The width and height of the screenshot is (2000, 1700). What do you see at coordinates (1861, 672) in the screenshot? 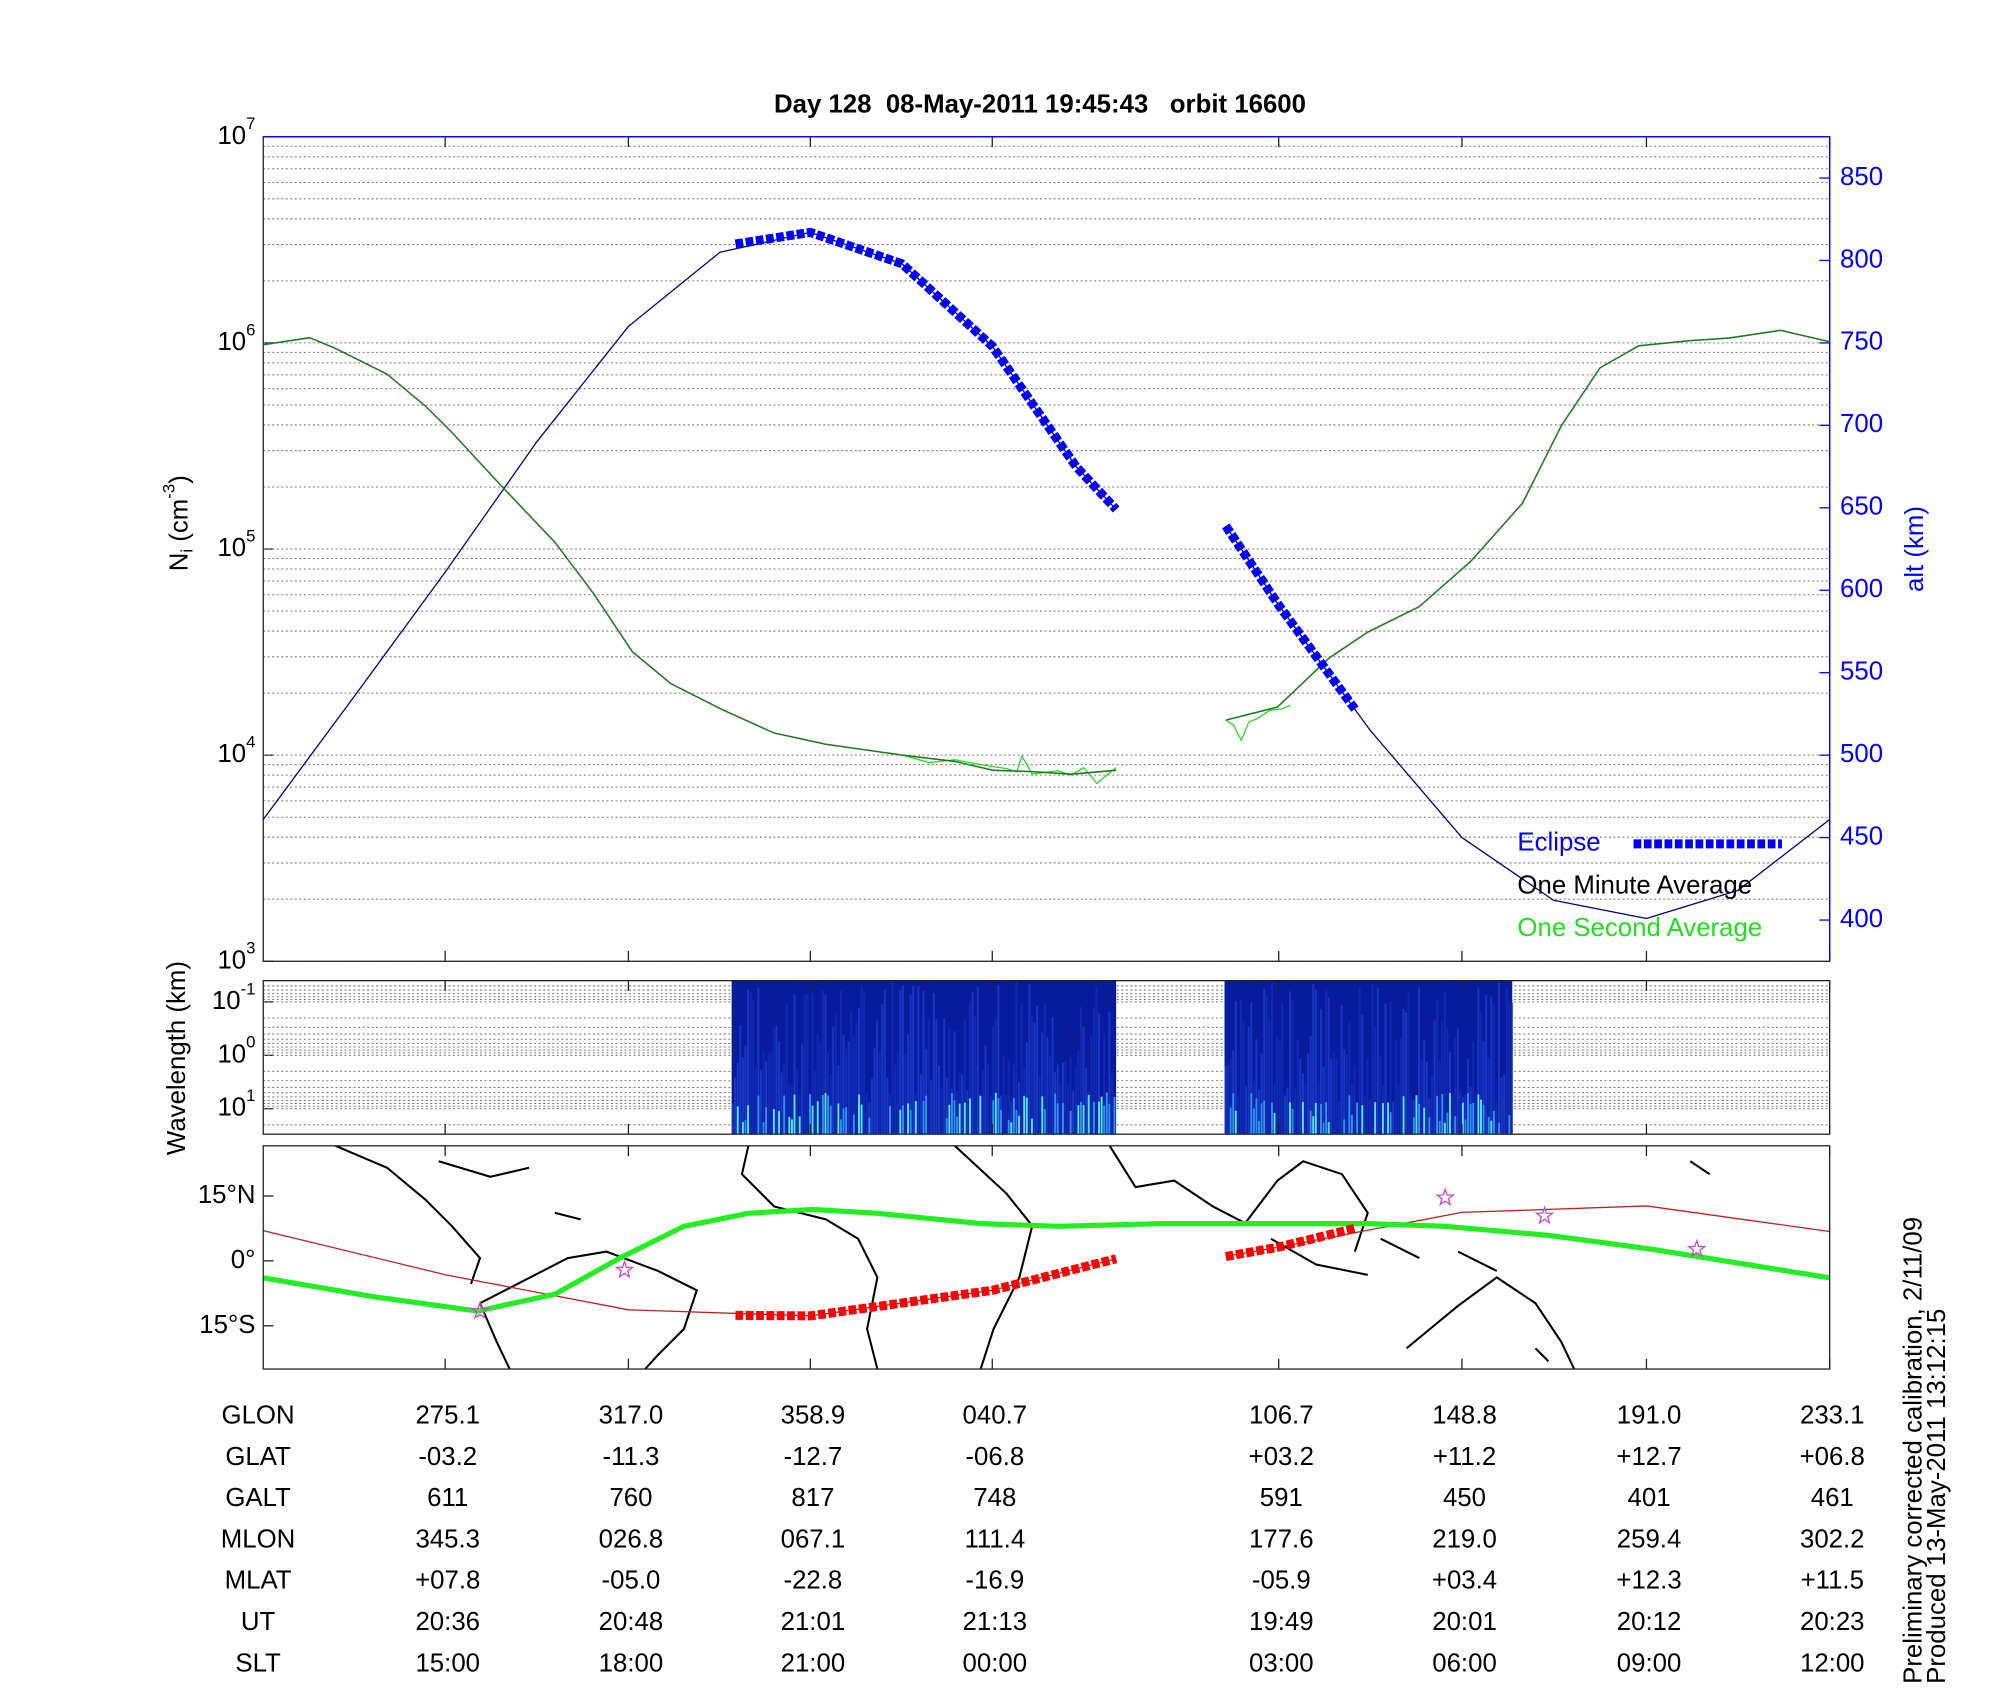
I see `y2-tick-label: 550` at bounding box center [1861, 672].